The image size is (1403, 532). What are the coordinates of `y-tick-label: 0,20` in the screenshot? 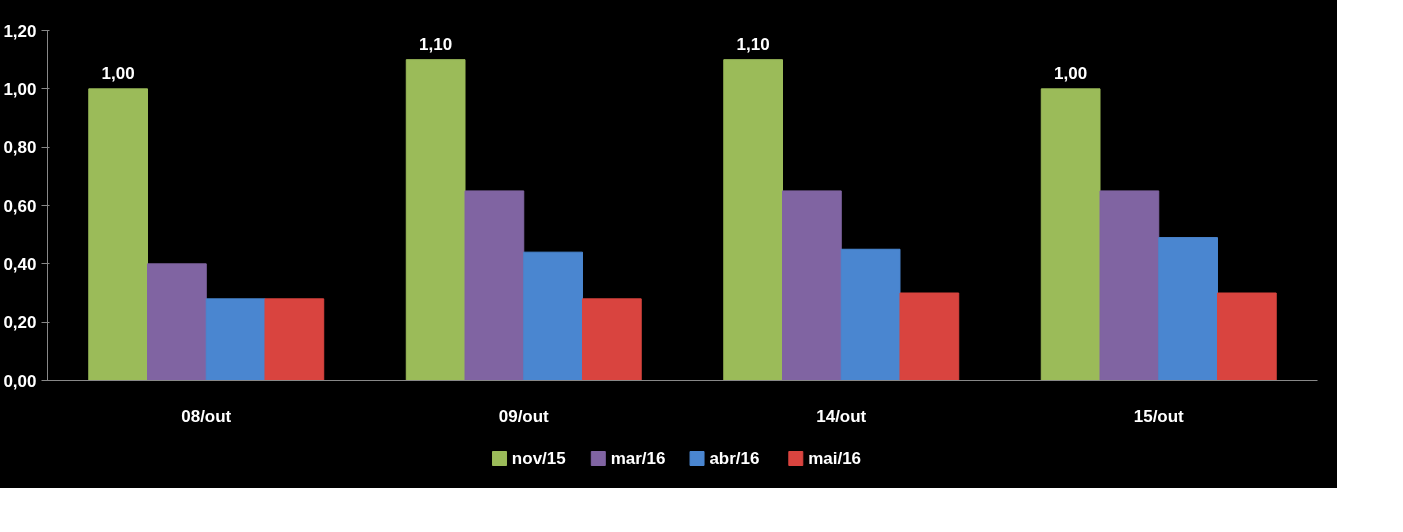 It's located at (20, 323).